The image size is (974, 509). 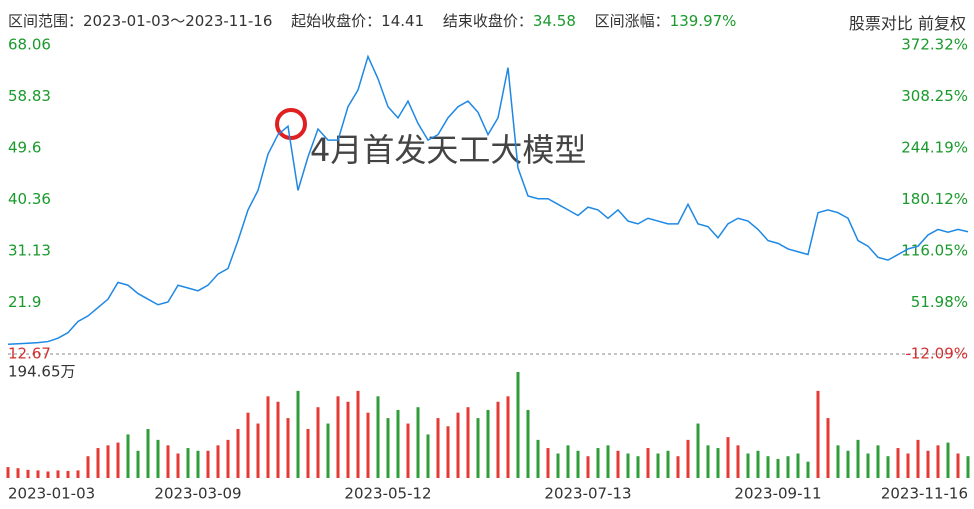 I want to click on compare-button: 股票对比, so click(x=880, y=23).